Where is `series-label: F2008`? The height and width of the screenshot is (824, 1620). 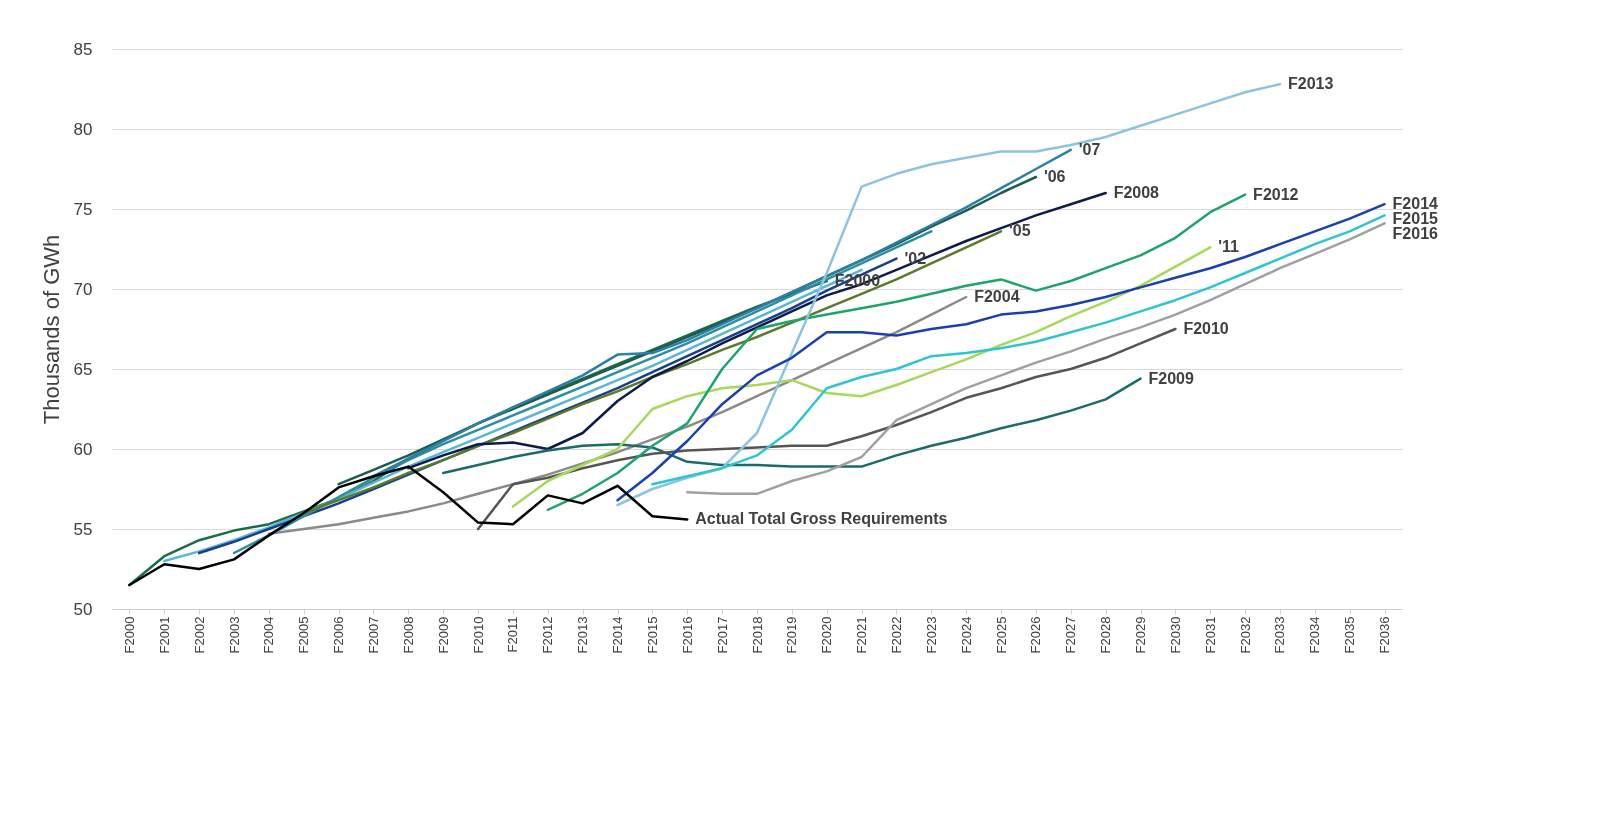 series-label: F2008 is located at coordinates (1136, 192).